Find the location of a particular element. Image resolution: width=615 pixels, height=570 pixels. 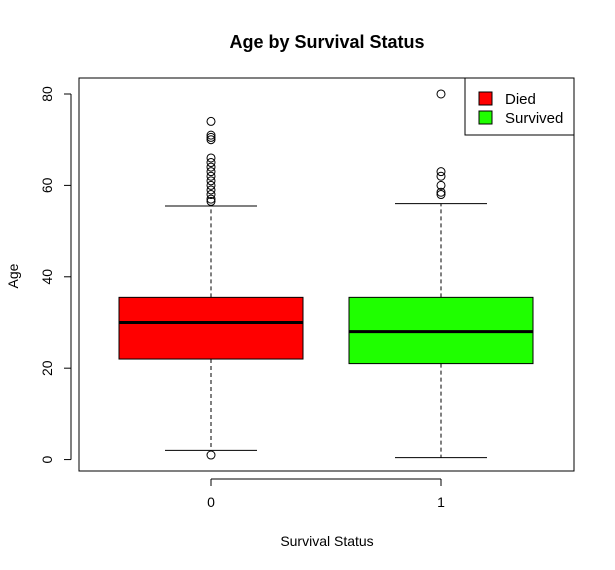

y-axis: 0 20 40 60 80 is located at coordinates (55, 274).